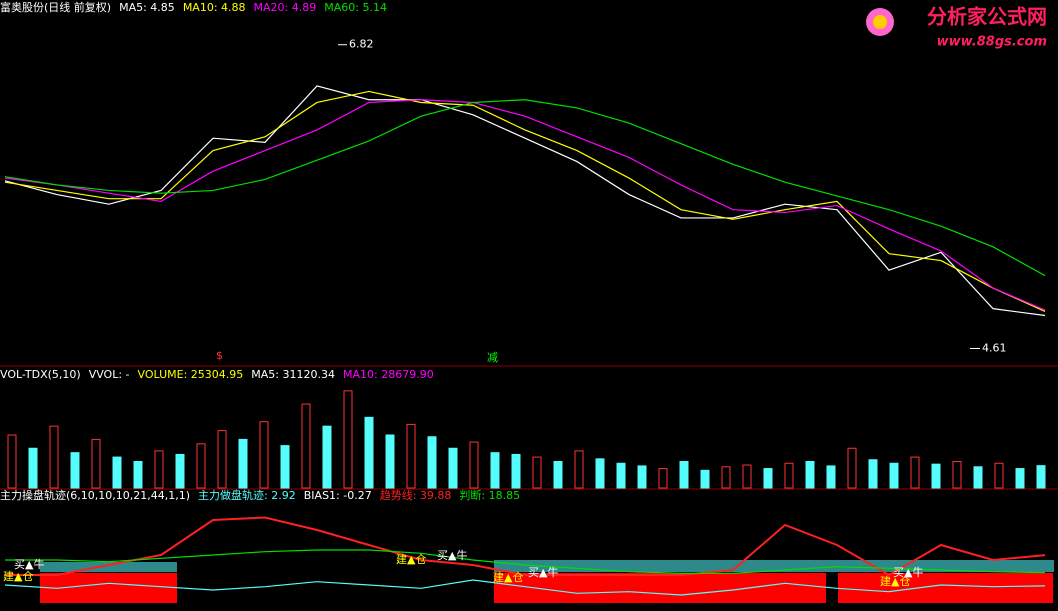 The image size is (1058, 611). What do you see at coordinates (338, 495) in the screenshot?
I see `legend-label: BIAS1: -0.27` at bounding box center [338, 495].